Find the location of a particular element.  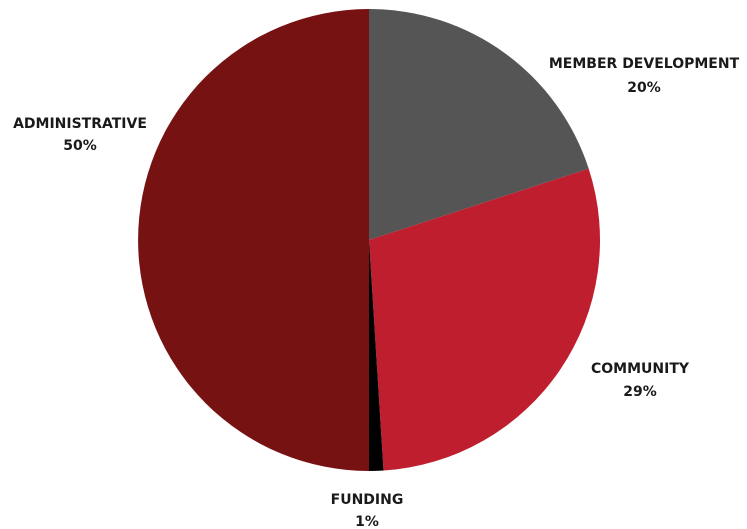

slice-value-administrative: 50% is located at coordinates (80, 146).